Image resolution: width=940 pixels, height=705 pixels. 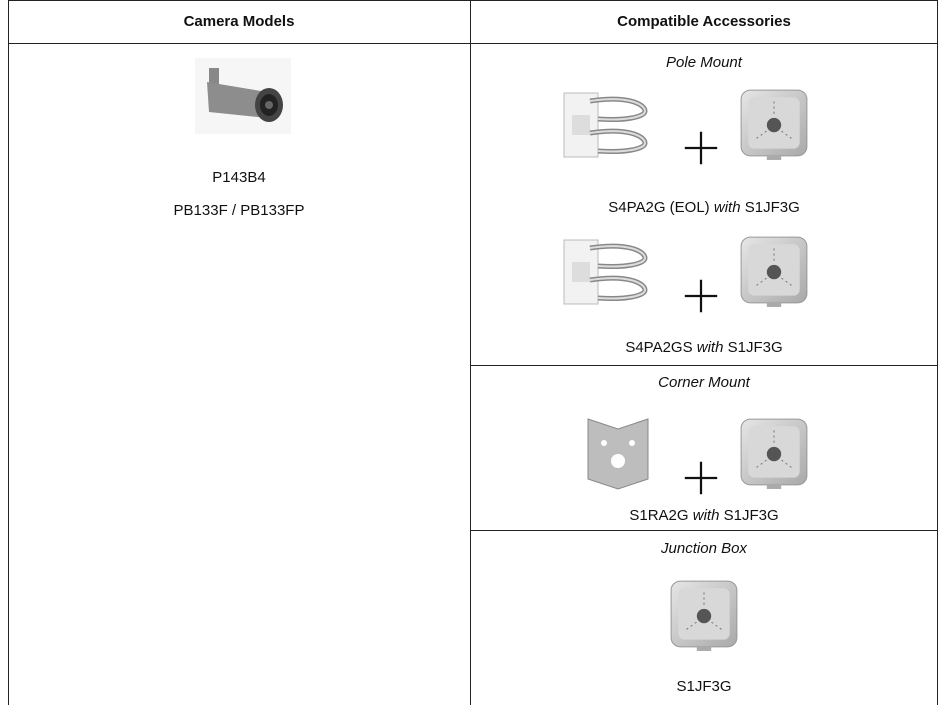 What do you see at coordinates (239, 177) in the screenshot?
I see `camera-model: P143B4` at bounding box center [239, 177].